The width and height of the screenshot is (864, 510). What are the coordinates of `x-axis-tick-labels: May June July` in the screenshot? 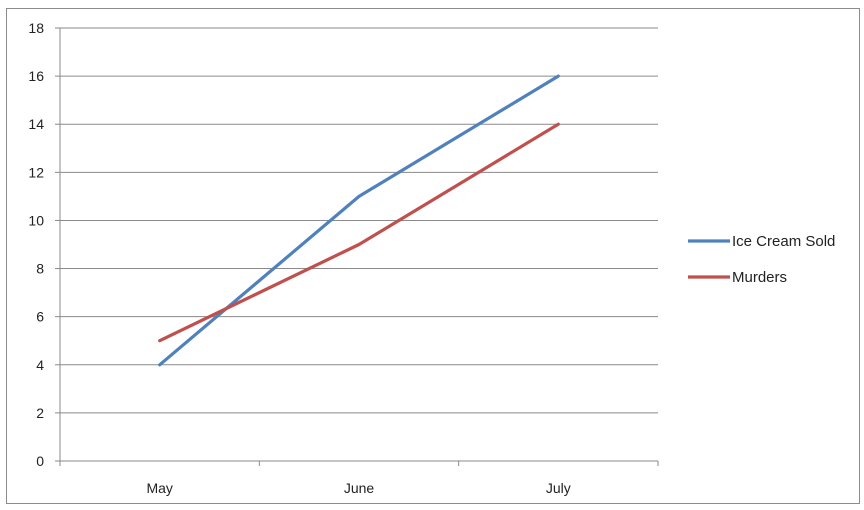 It's located at (358, 488).